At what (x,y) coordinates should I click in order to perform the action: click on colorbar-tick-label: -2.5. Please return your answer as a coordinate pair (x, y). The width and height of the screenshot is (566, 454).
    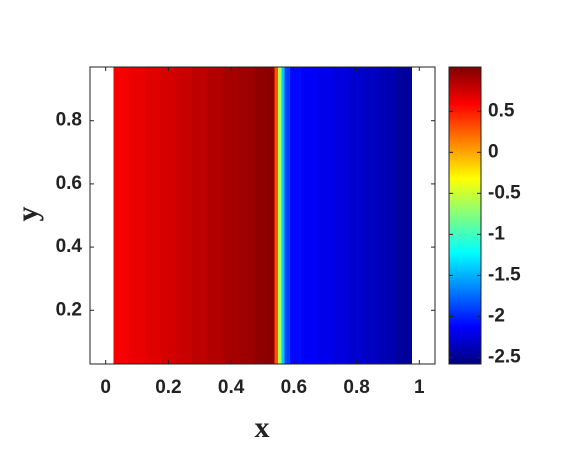
    Looking at the image, I should click on (504, 356).